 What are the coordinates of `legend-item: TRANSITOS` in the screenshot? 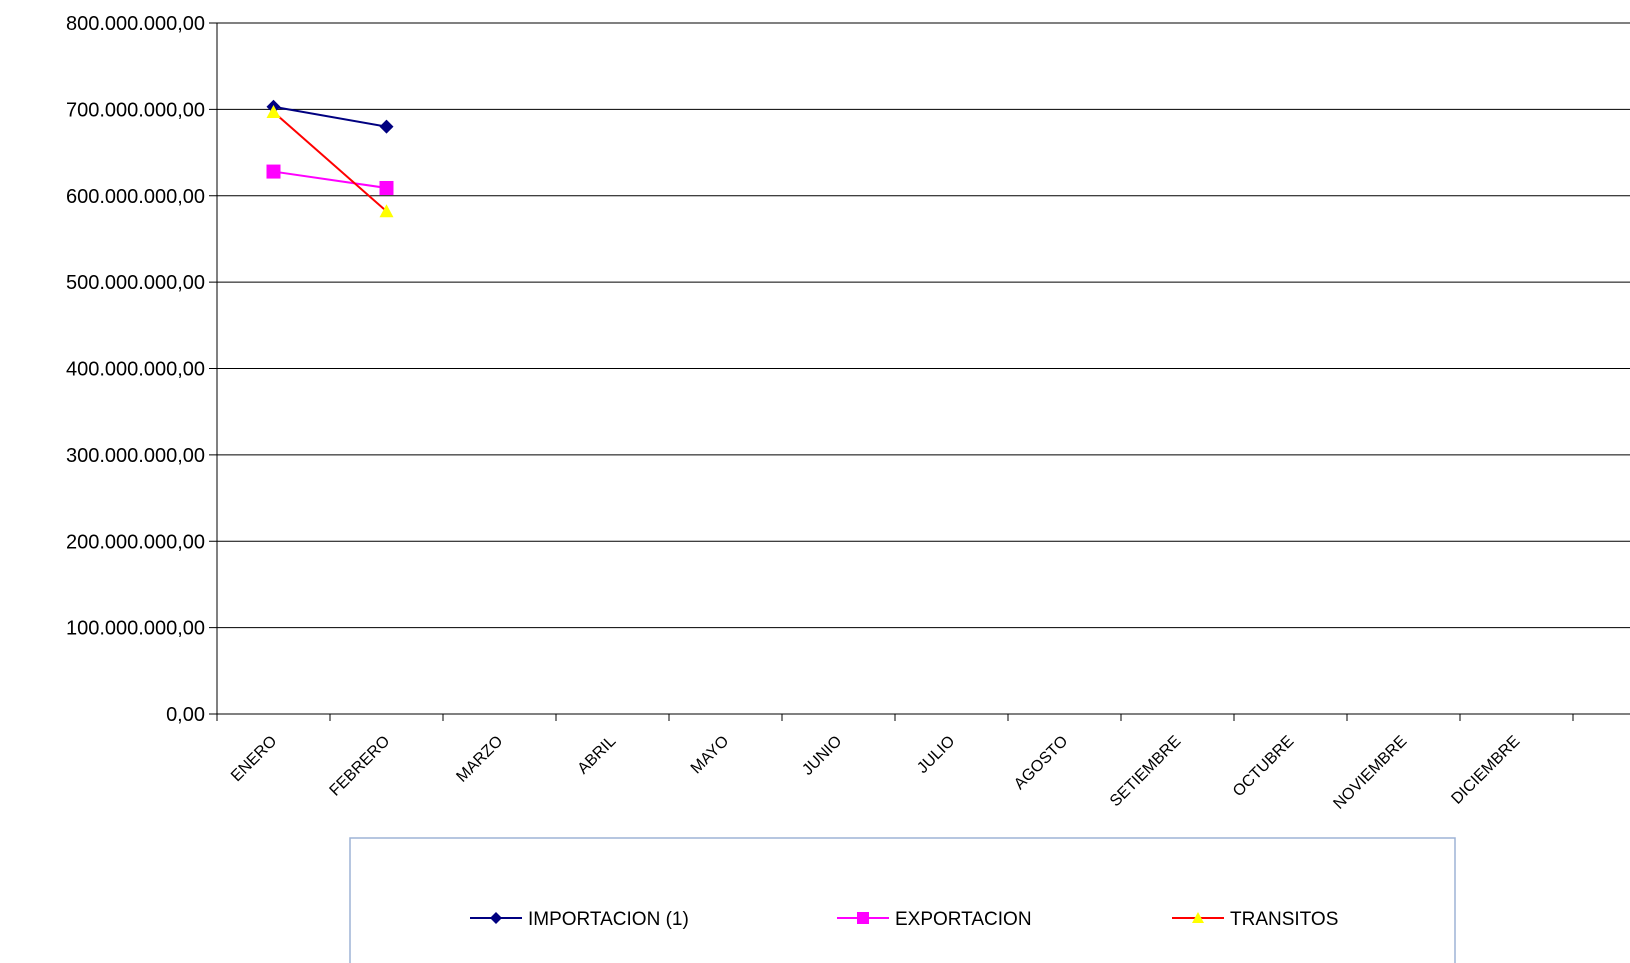 It's located at (1255, 919).